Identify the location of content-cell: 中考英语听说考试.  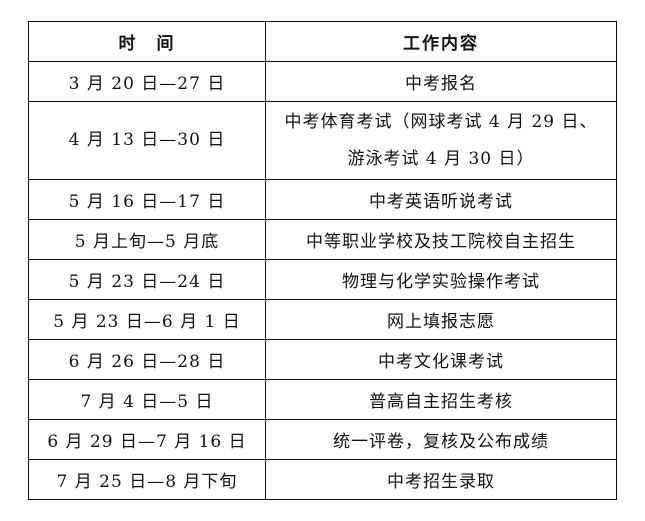
(441, 199).